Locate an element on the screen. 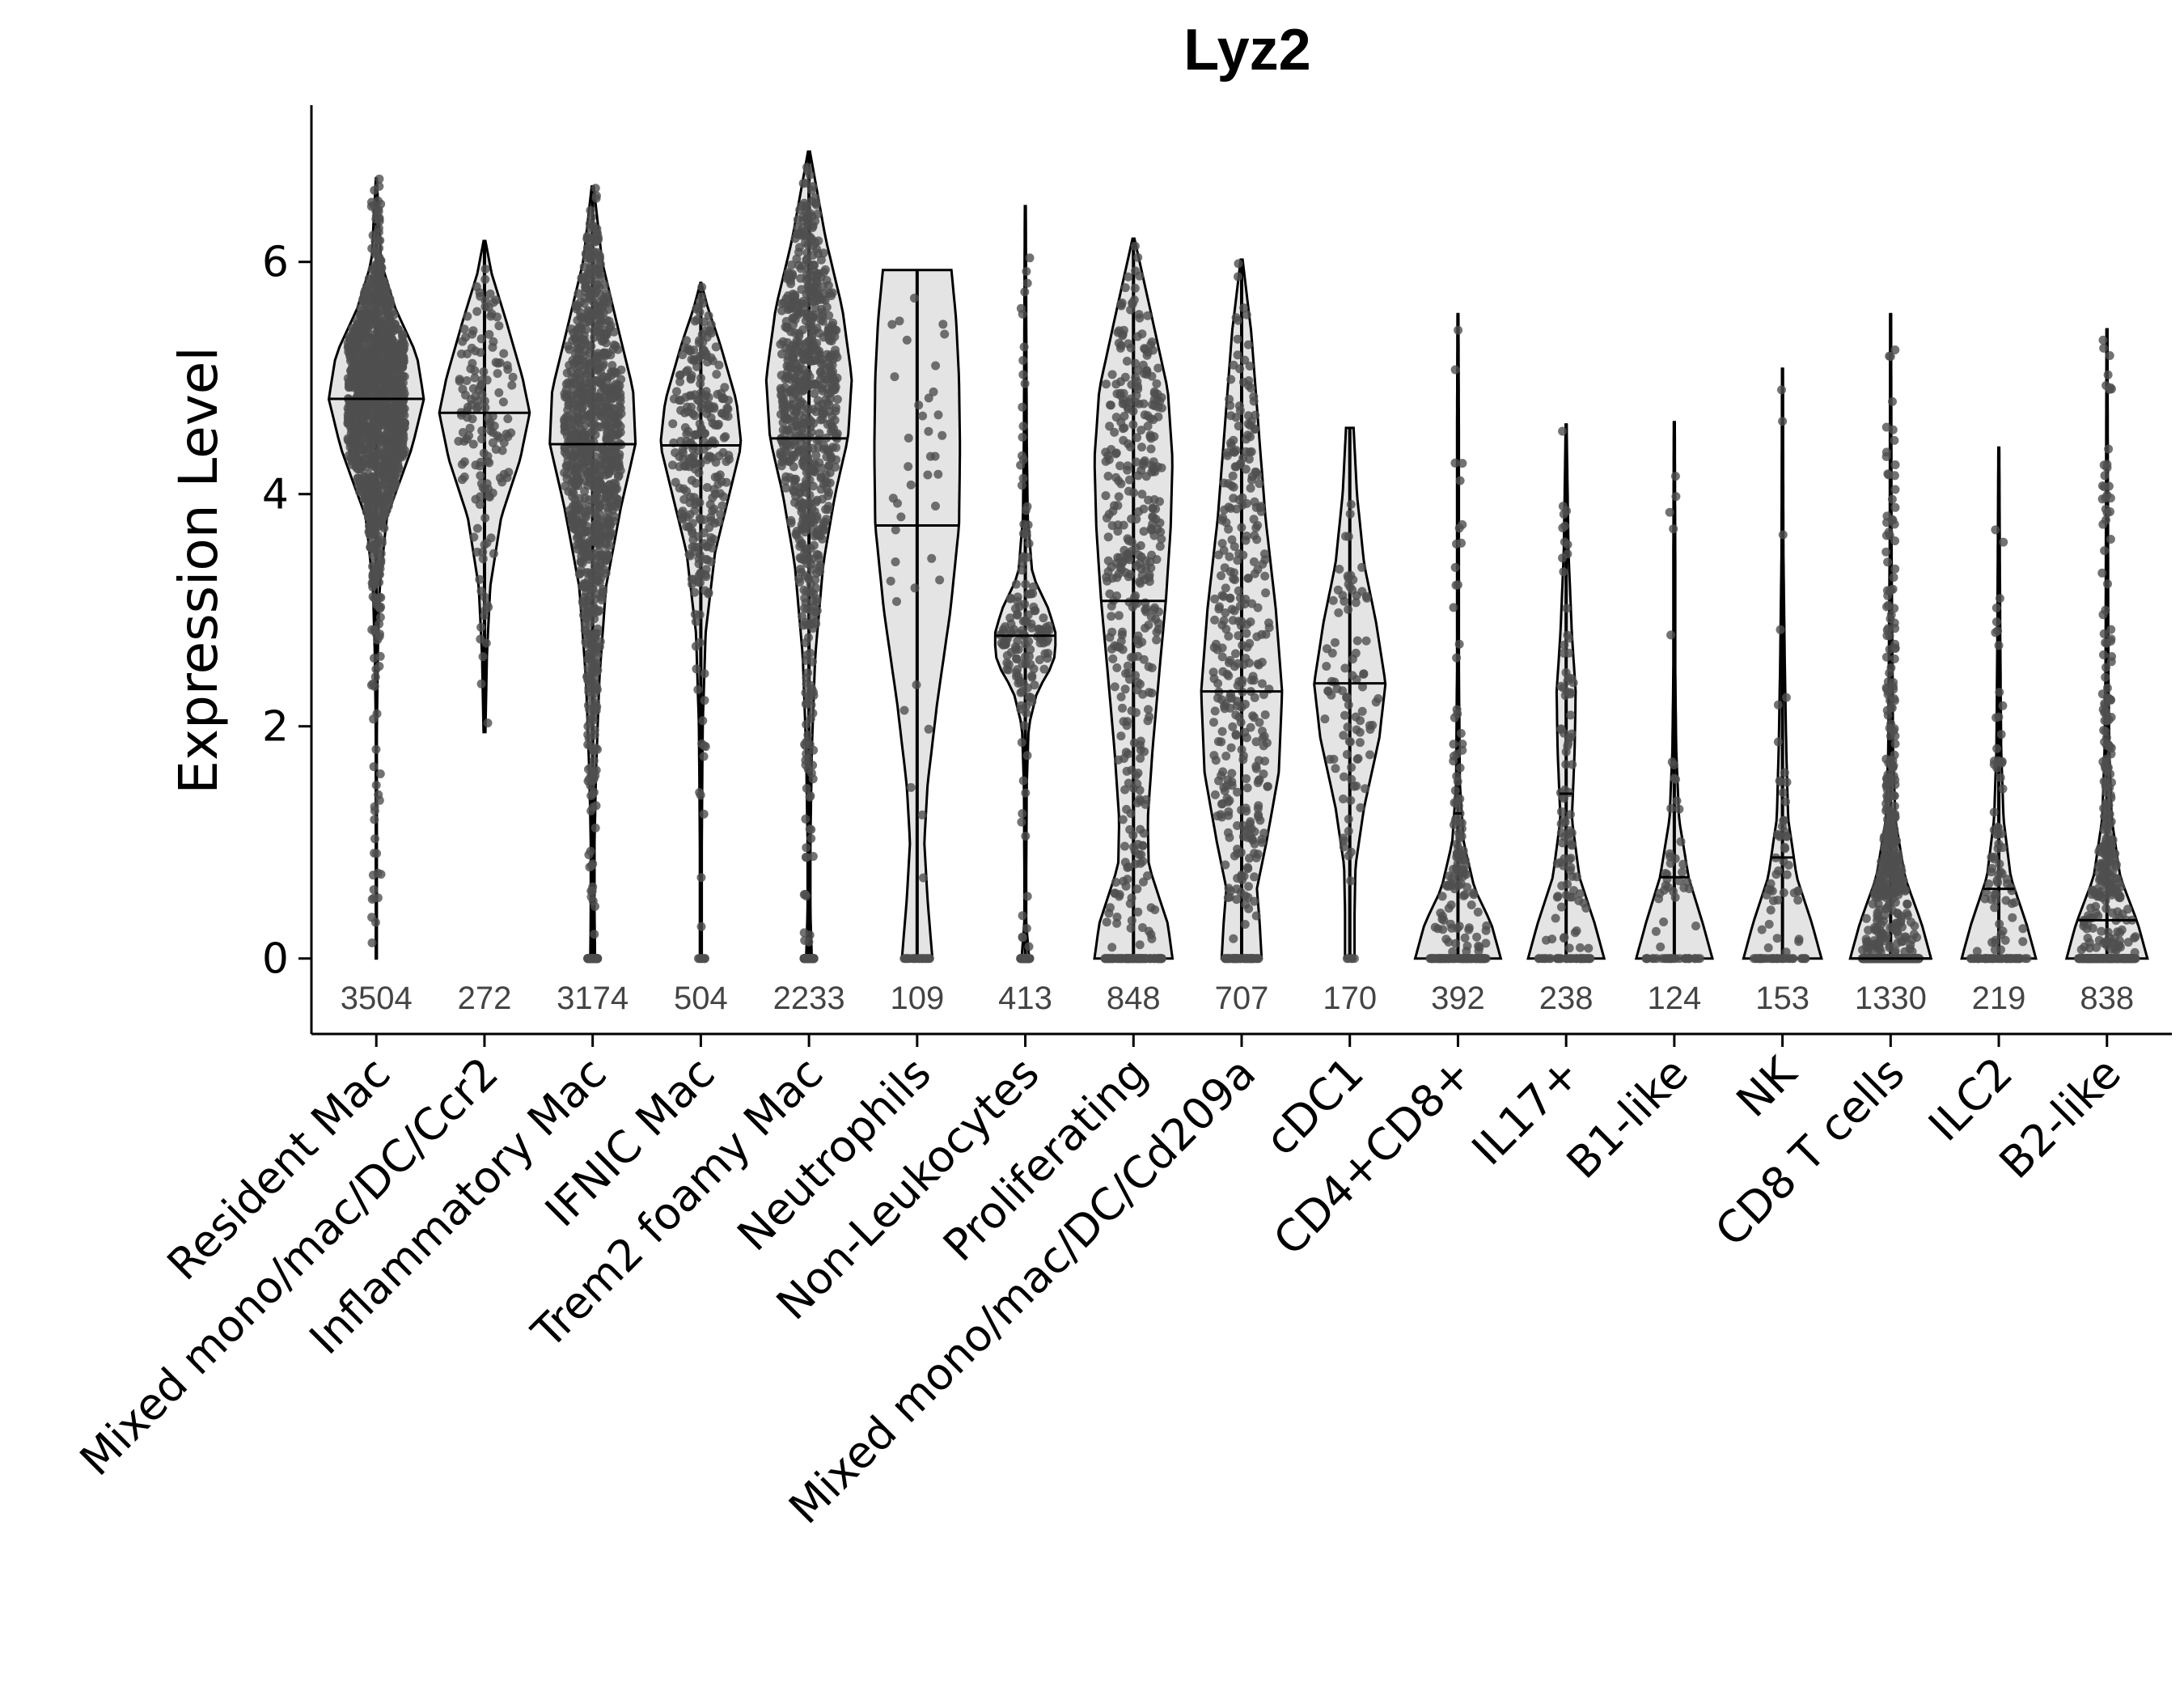  violin-group is located at coordinates (917, 616).